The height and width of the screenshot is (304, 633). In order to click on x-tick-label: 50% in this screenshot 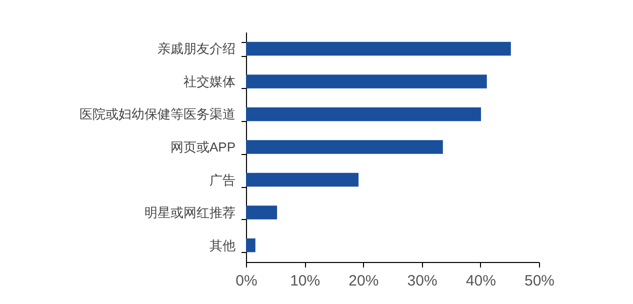, I will do `click(539, 281)`.